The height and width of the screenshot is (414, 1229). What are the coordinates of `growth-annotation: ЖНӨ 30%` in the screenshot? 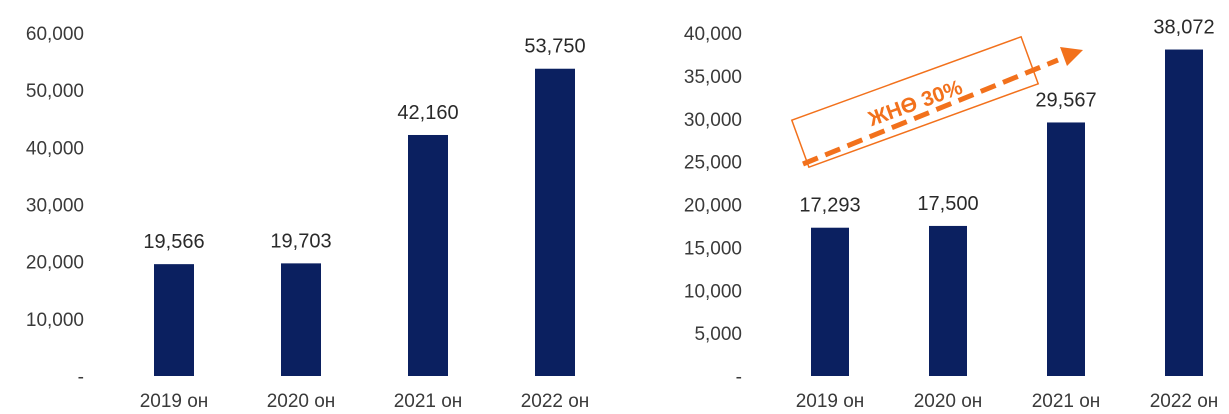 It's located at (936, 102).